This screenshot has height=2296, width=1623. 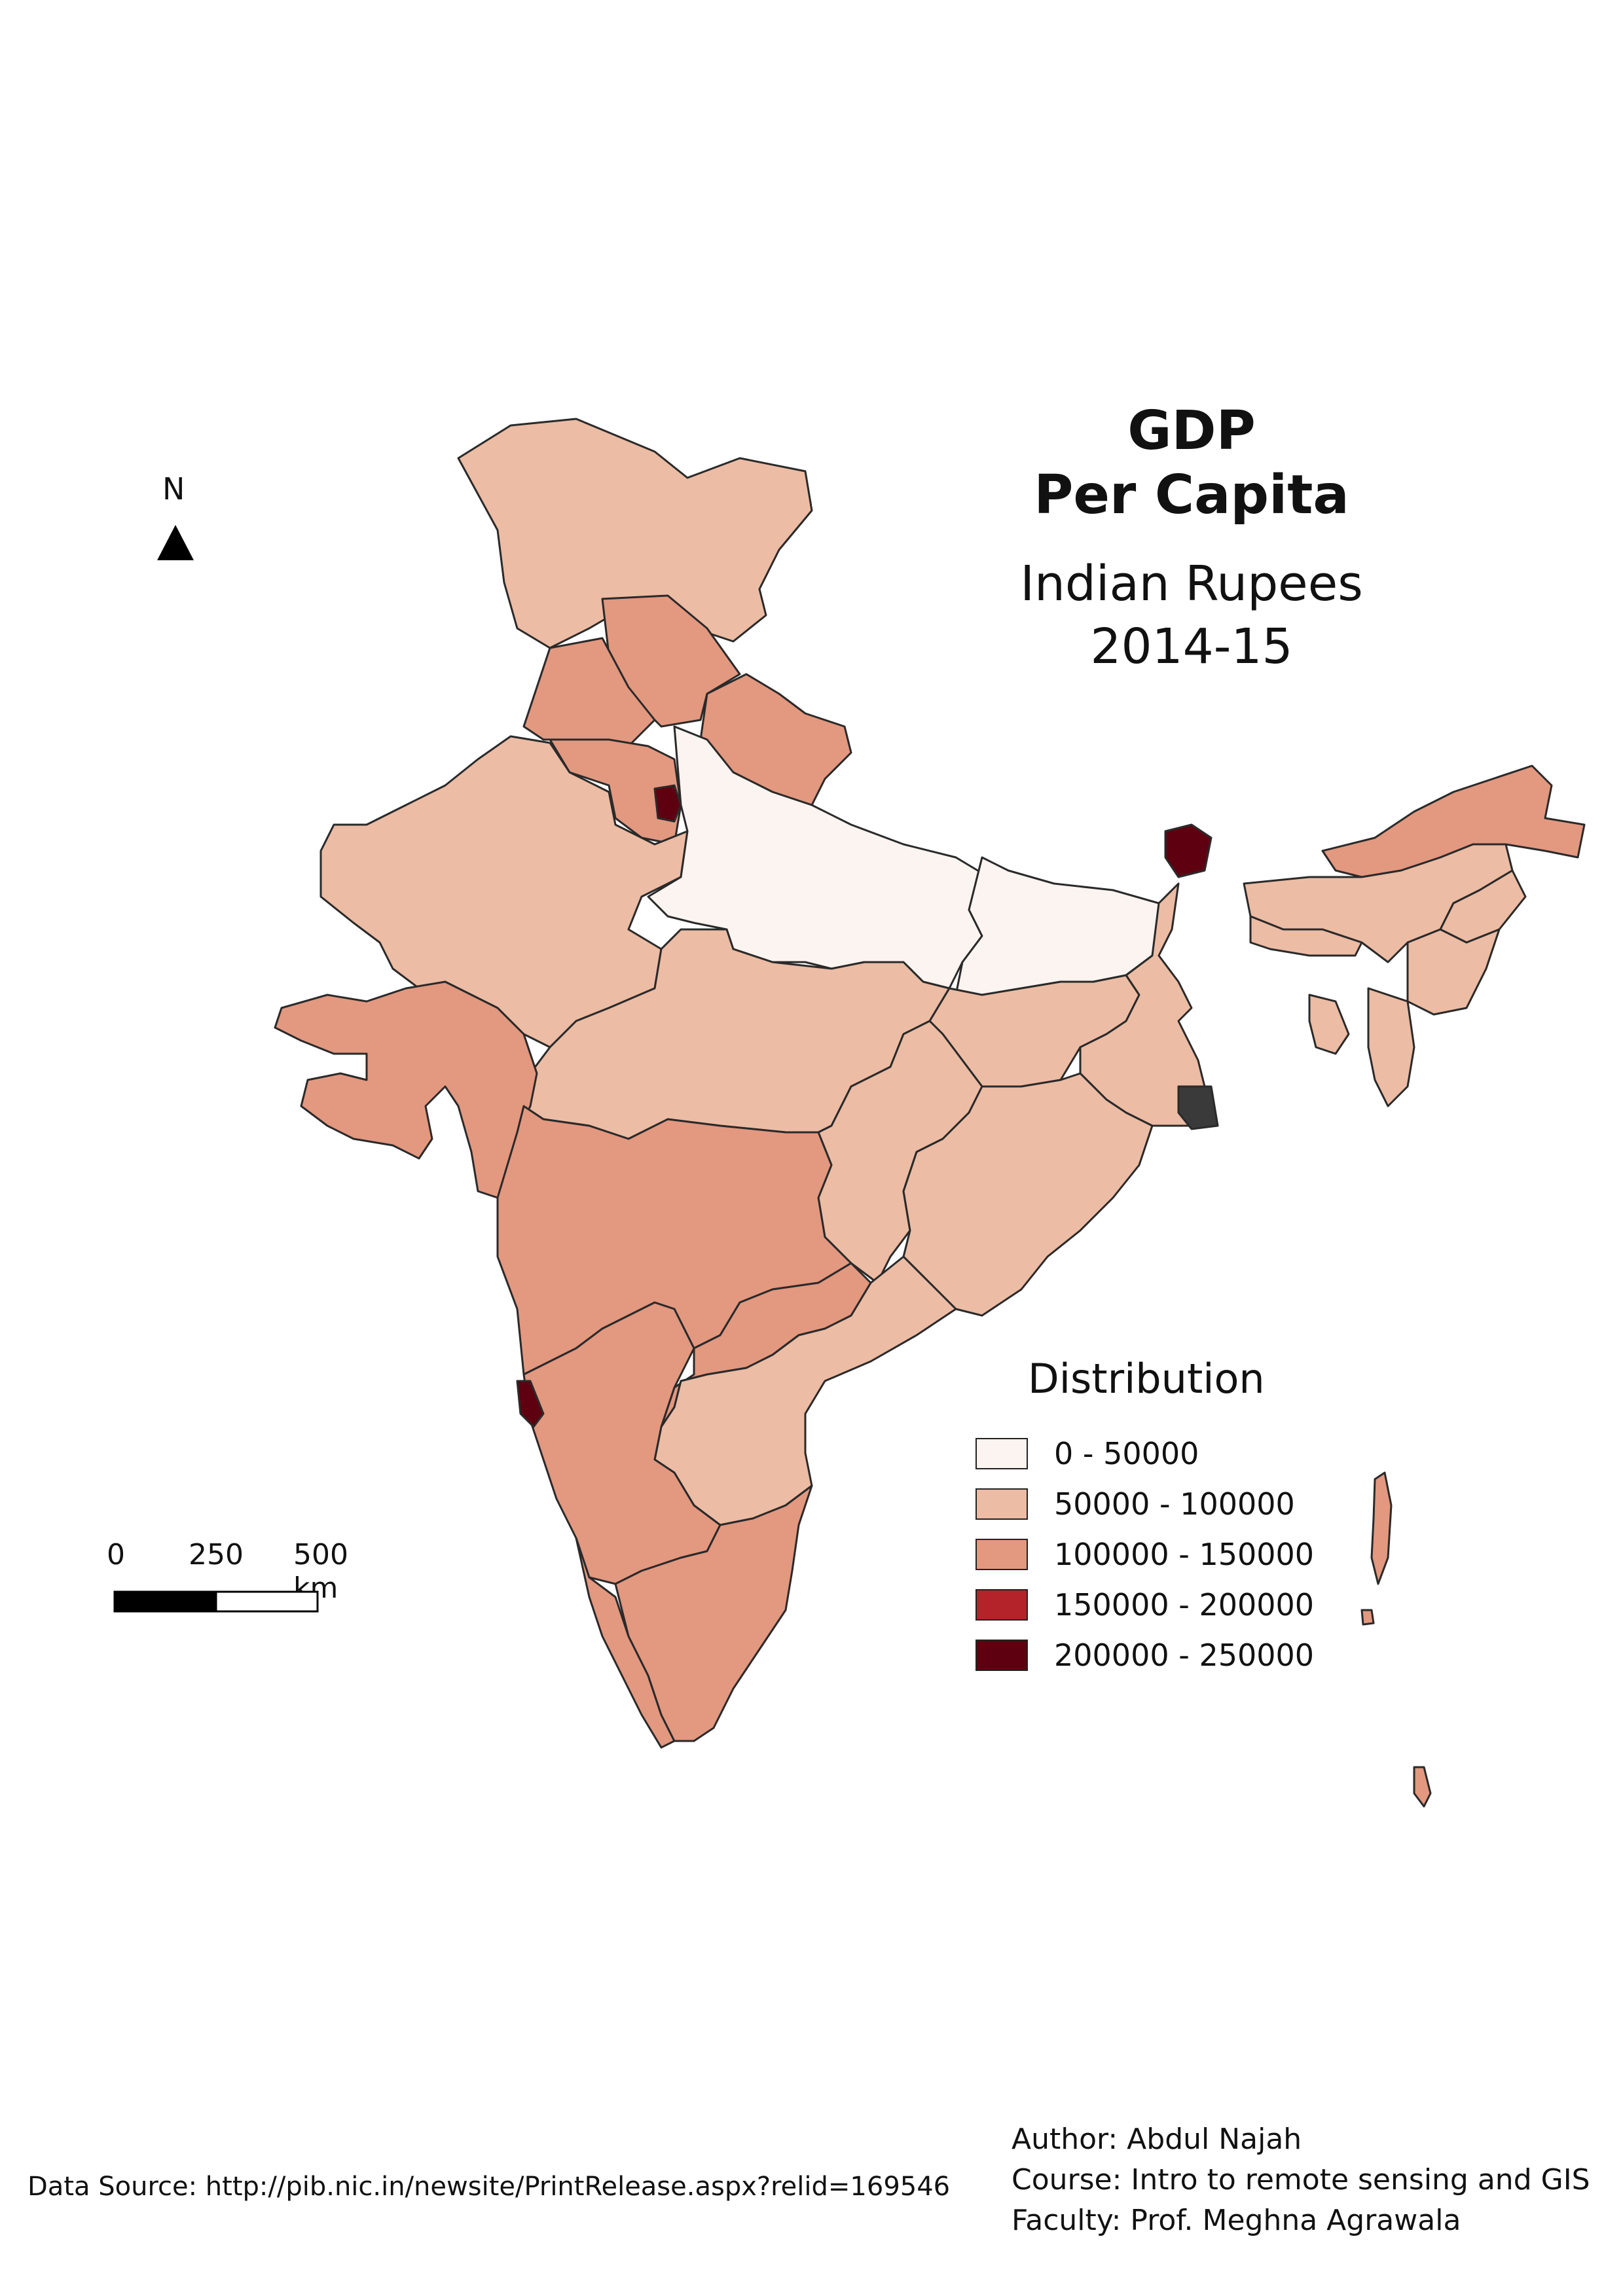 What do you see at coordinates (1381, 1528) in the screenshot?
I see `region-andaman-islands` at bounding box center [1381, 1528].